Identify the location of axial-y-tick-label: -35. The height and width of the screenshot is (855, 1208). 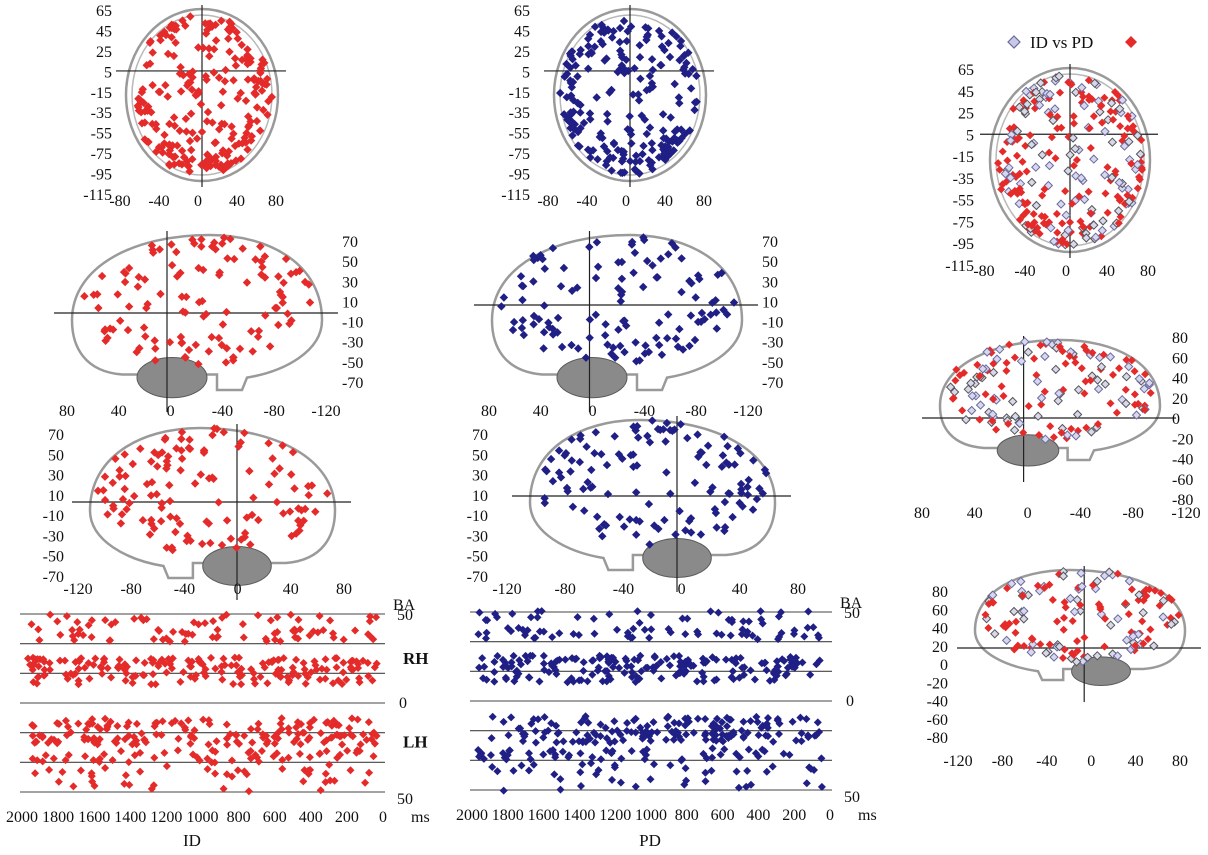
(963, 179).